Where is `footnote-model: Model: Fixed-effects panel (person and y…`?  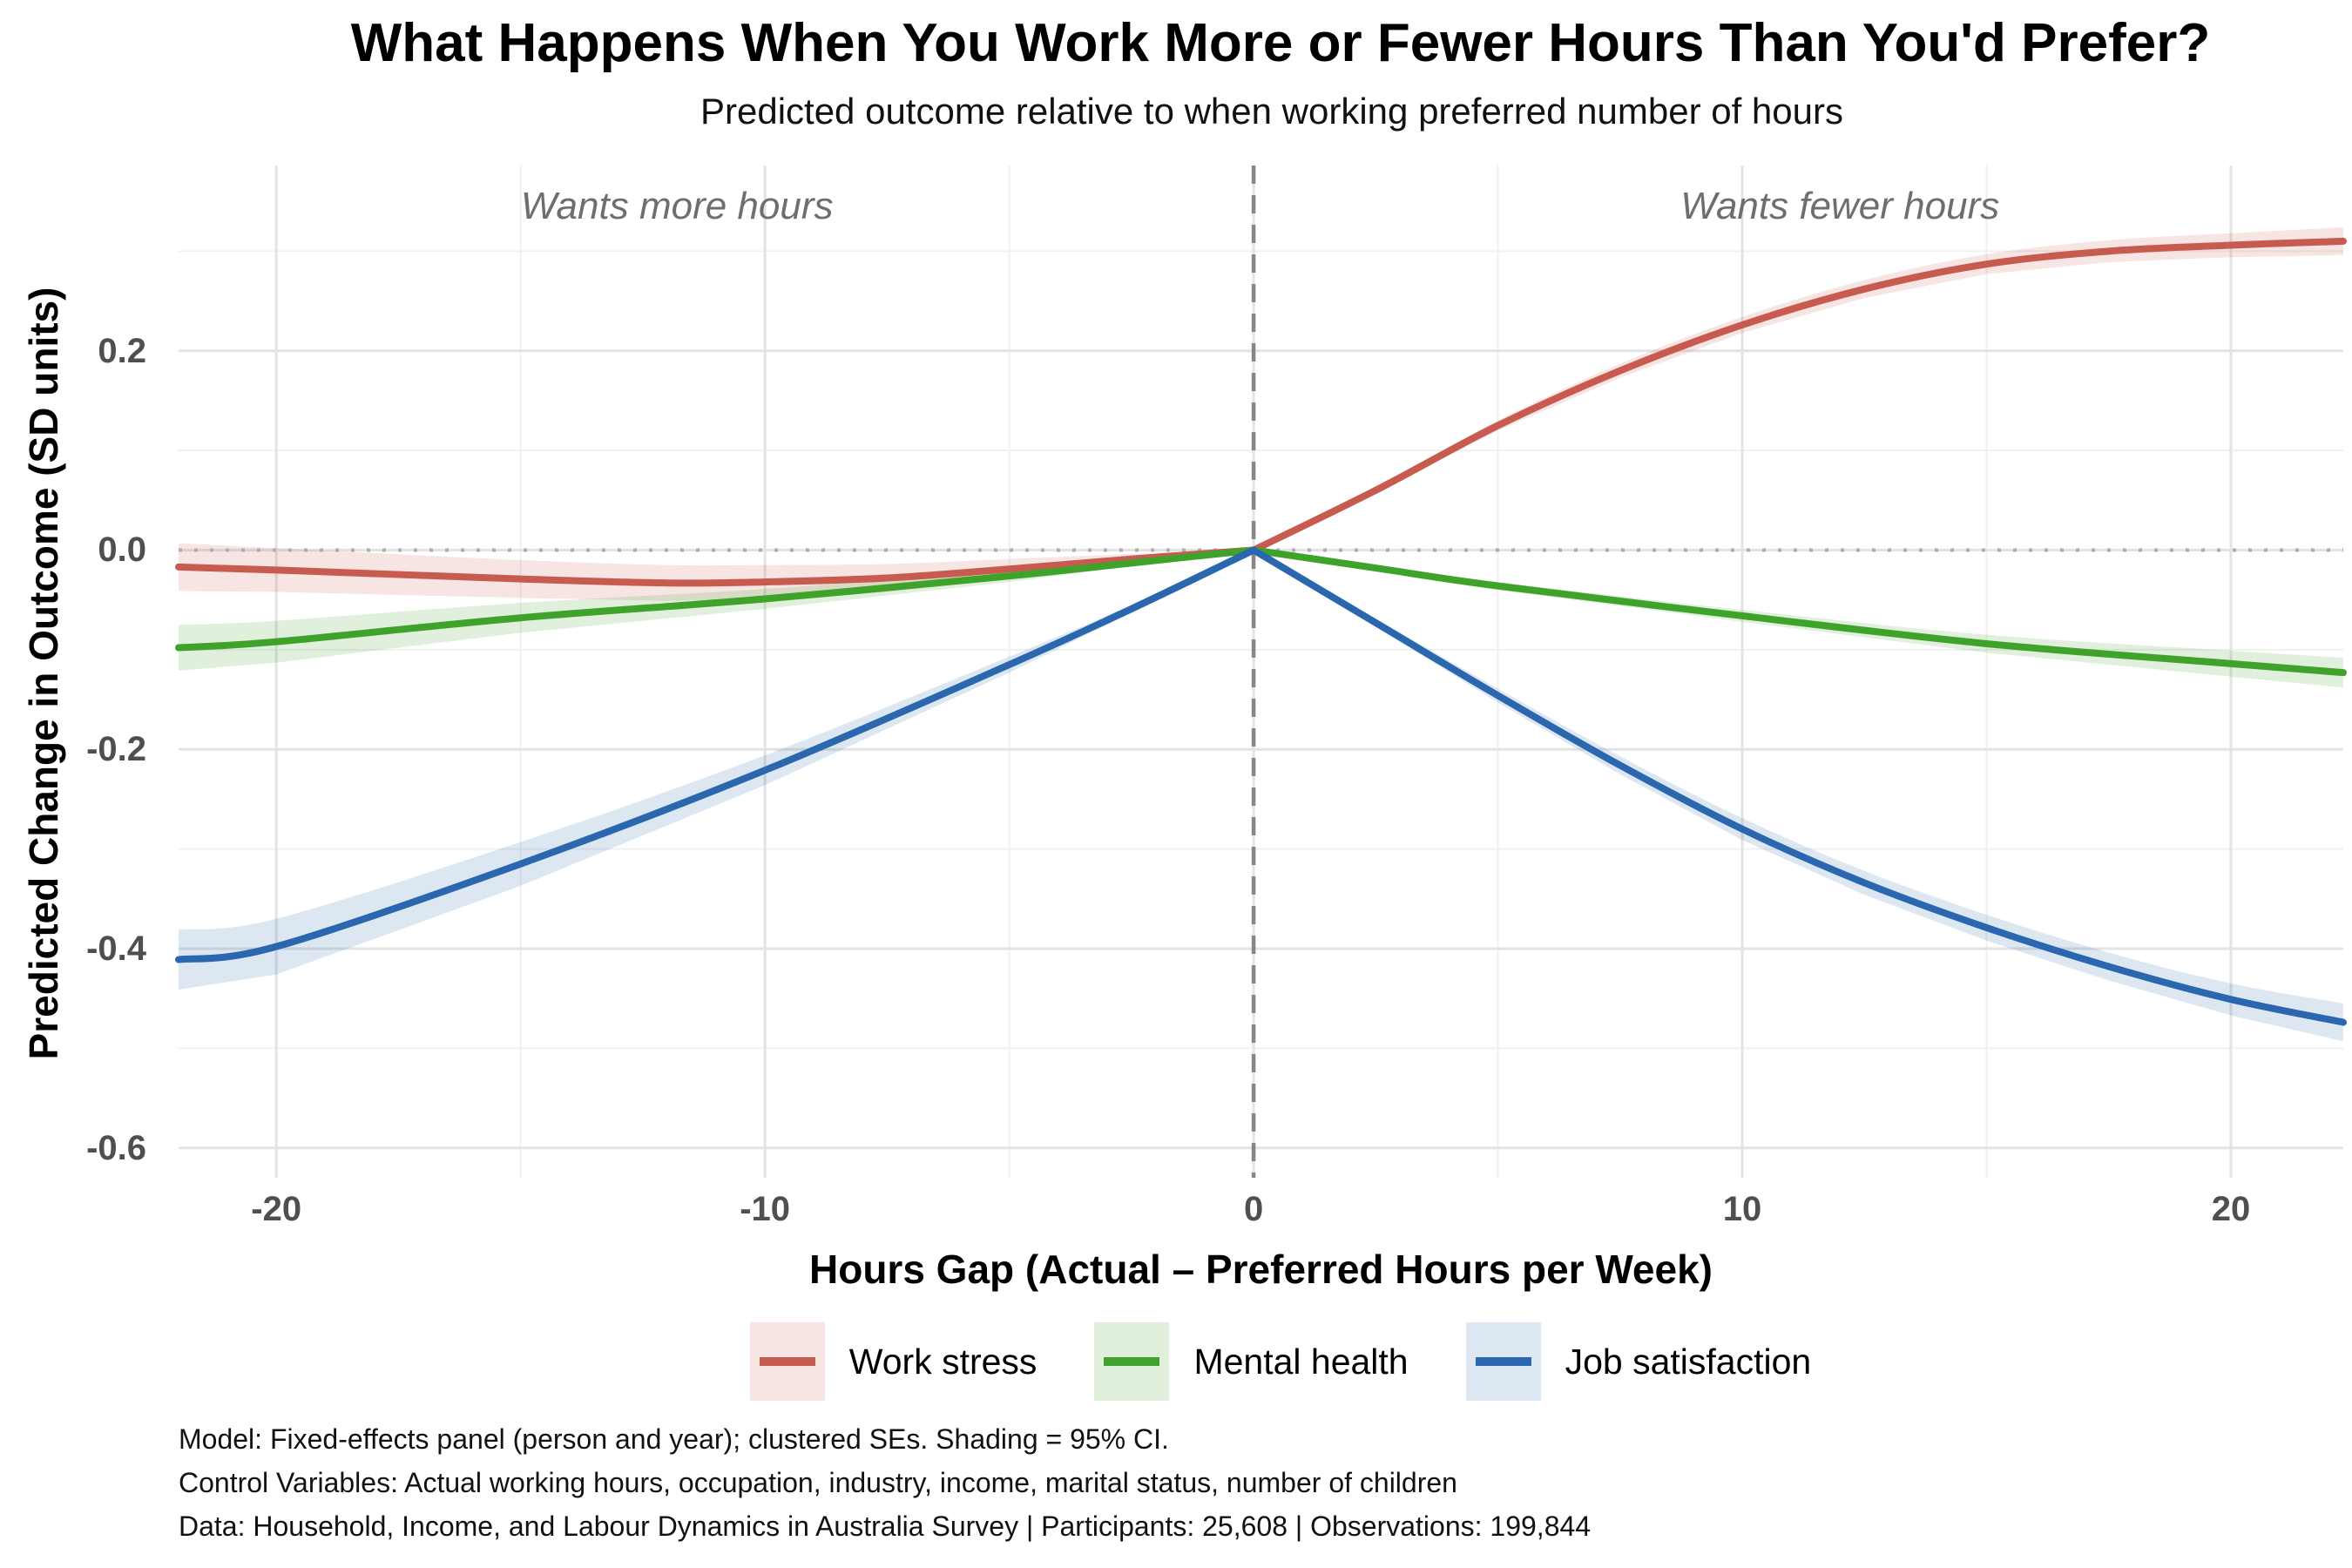 footnote-model: Model: Fixed-effects panel (person and y… is located at coordinates (674, 1439).